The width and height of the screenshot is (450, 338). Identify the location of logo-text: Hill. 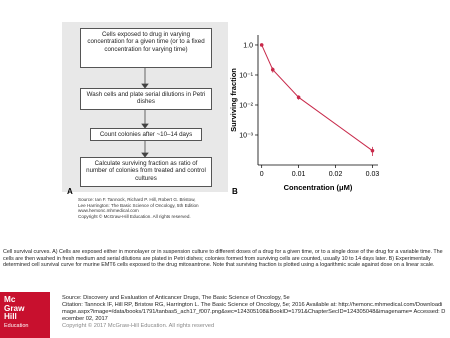
(10, 317).